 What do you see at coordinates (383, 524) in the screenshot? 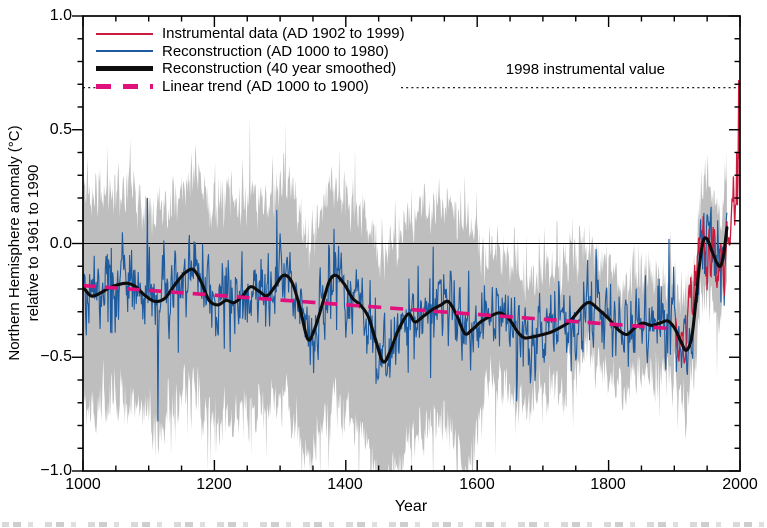
I see `cropped-caption-remnant` at bounding box center [383, 524].